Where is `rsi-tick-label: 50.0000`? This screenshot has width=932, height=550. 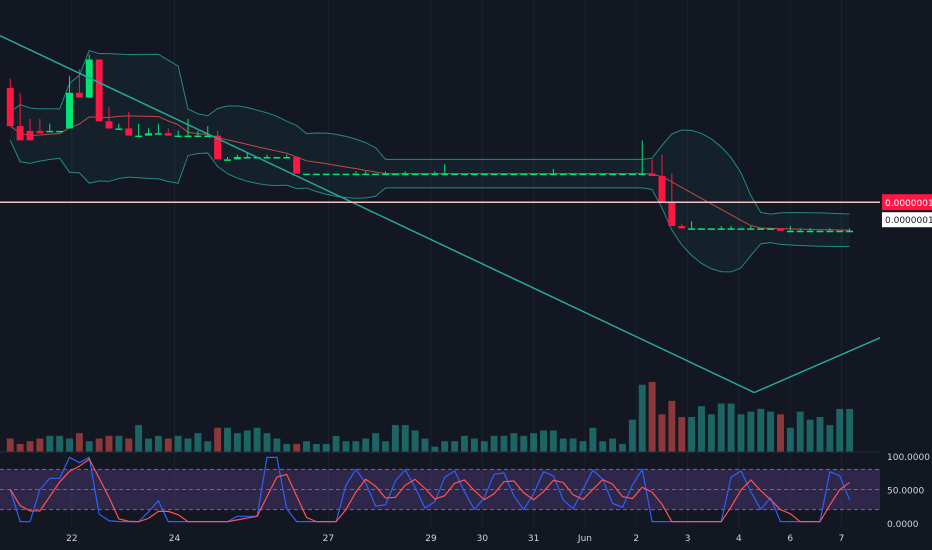
rsi-tick-label: 50.0000 is located at coordinates (905, 492).